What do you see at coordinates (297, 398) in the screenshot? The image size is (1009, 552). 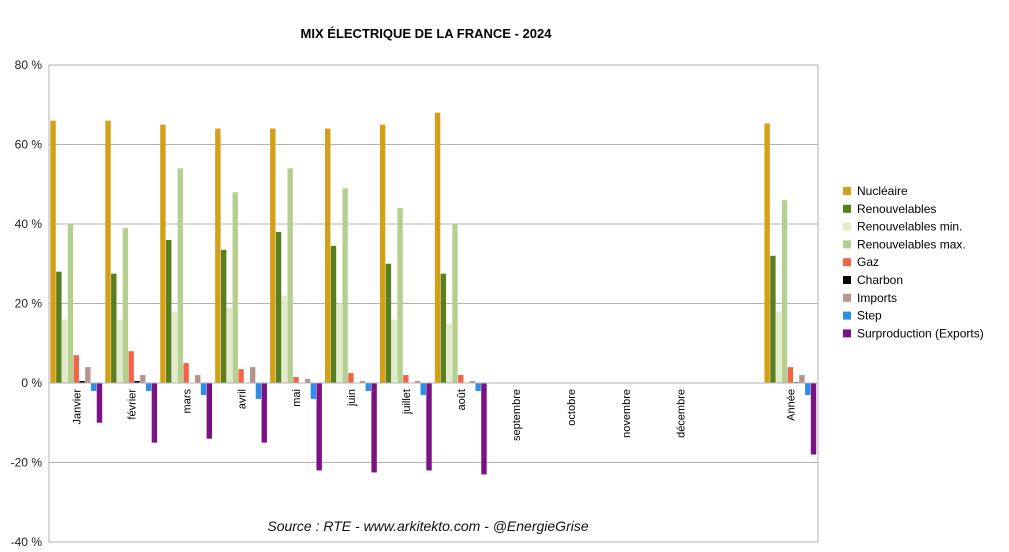 I see `x-category-label: mai` at bounding box center [297, 398].